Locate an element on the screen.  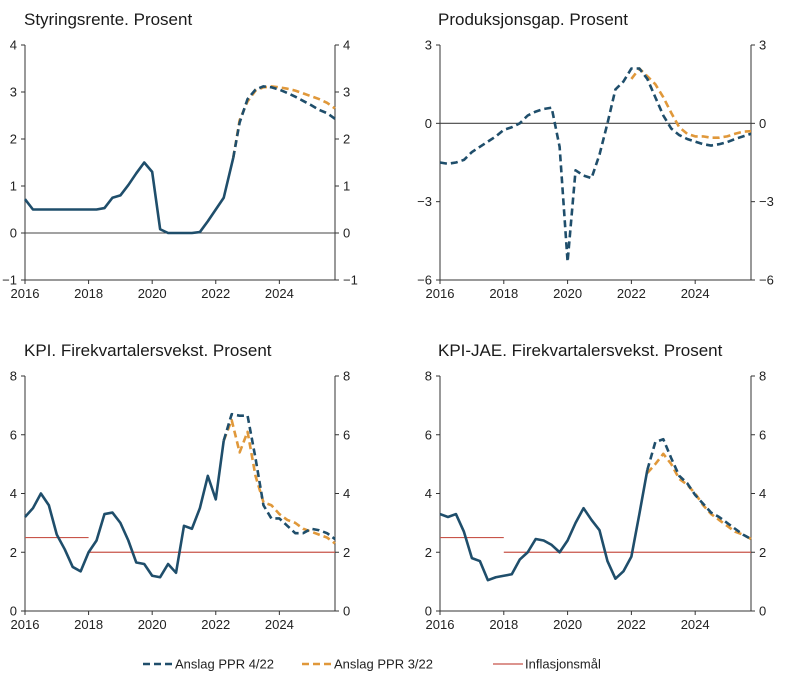
y-tick-label-left: −3 is located at coordinates (424, 201).